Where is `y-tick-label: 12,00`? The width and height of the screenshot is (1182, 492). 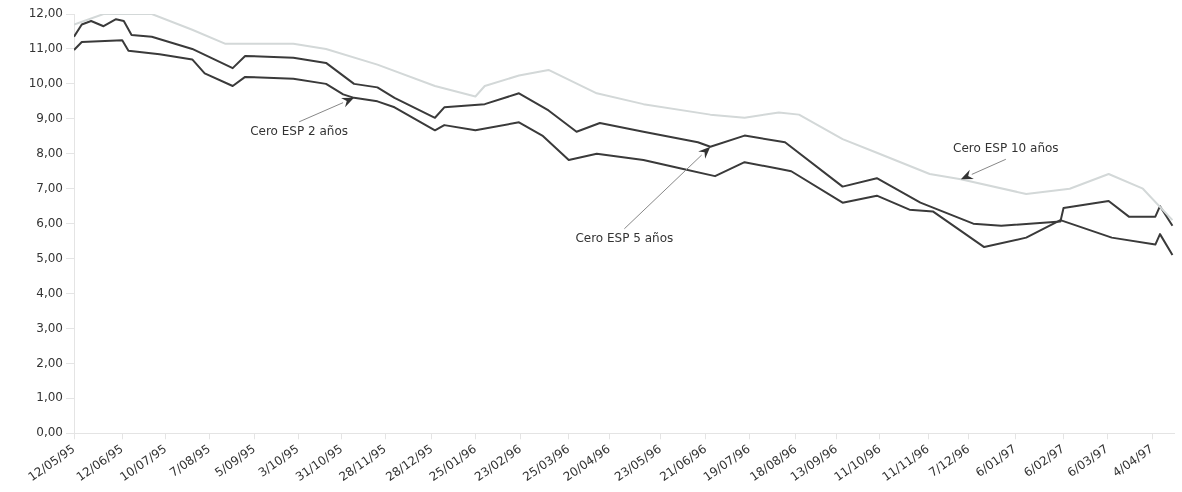 y-tick-label: 12,00 is located at coordinates (45, 13).